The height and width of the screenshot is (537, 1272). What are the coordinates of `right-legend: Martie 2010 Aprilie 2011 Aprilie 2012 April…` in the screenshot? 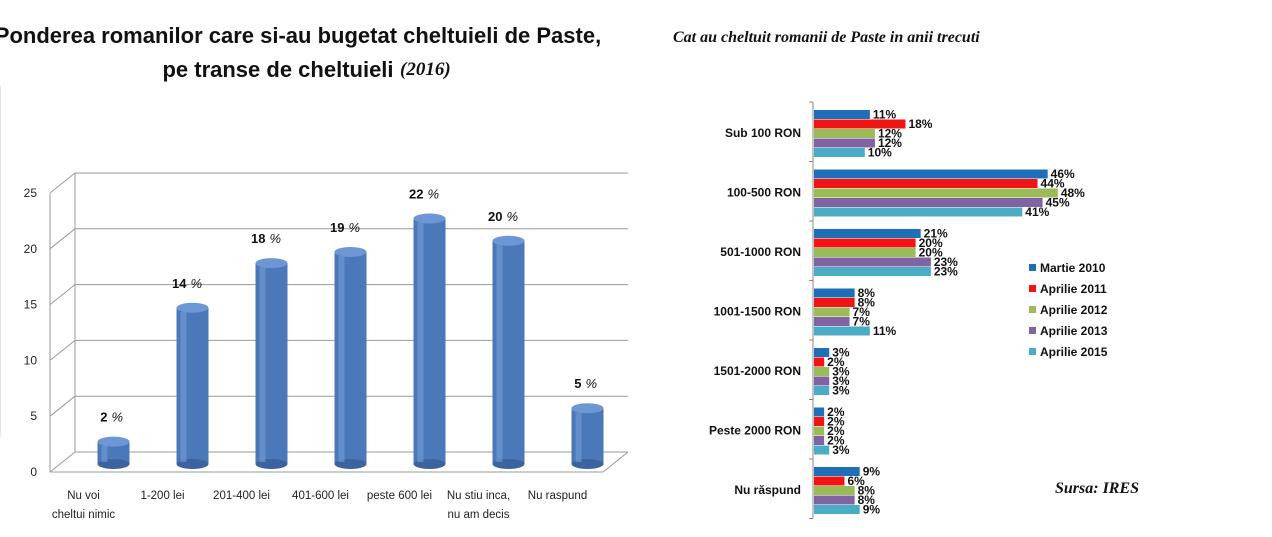 It's located at (1068, 310).